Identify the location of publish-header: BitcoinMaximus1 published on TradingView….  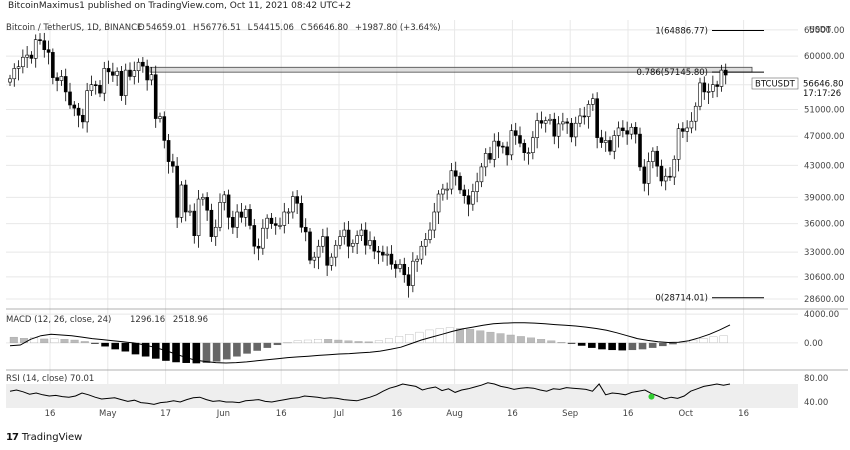
(180, 6).